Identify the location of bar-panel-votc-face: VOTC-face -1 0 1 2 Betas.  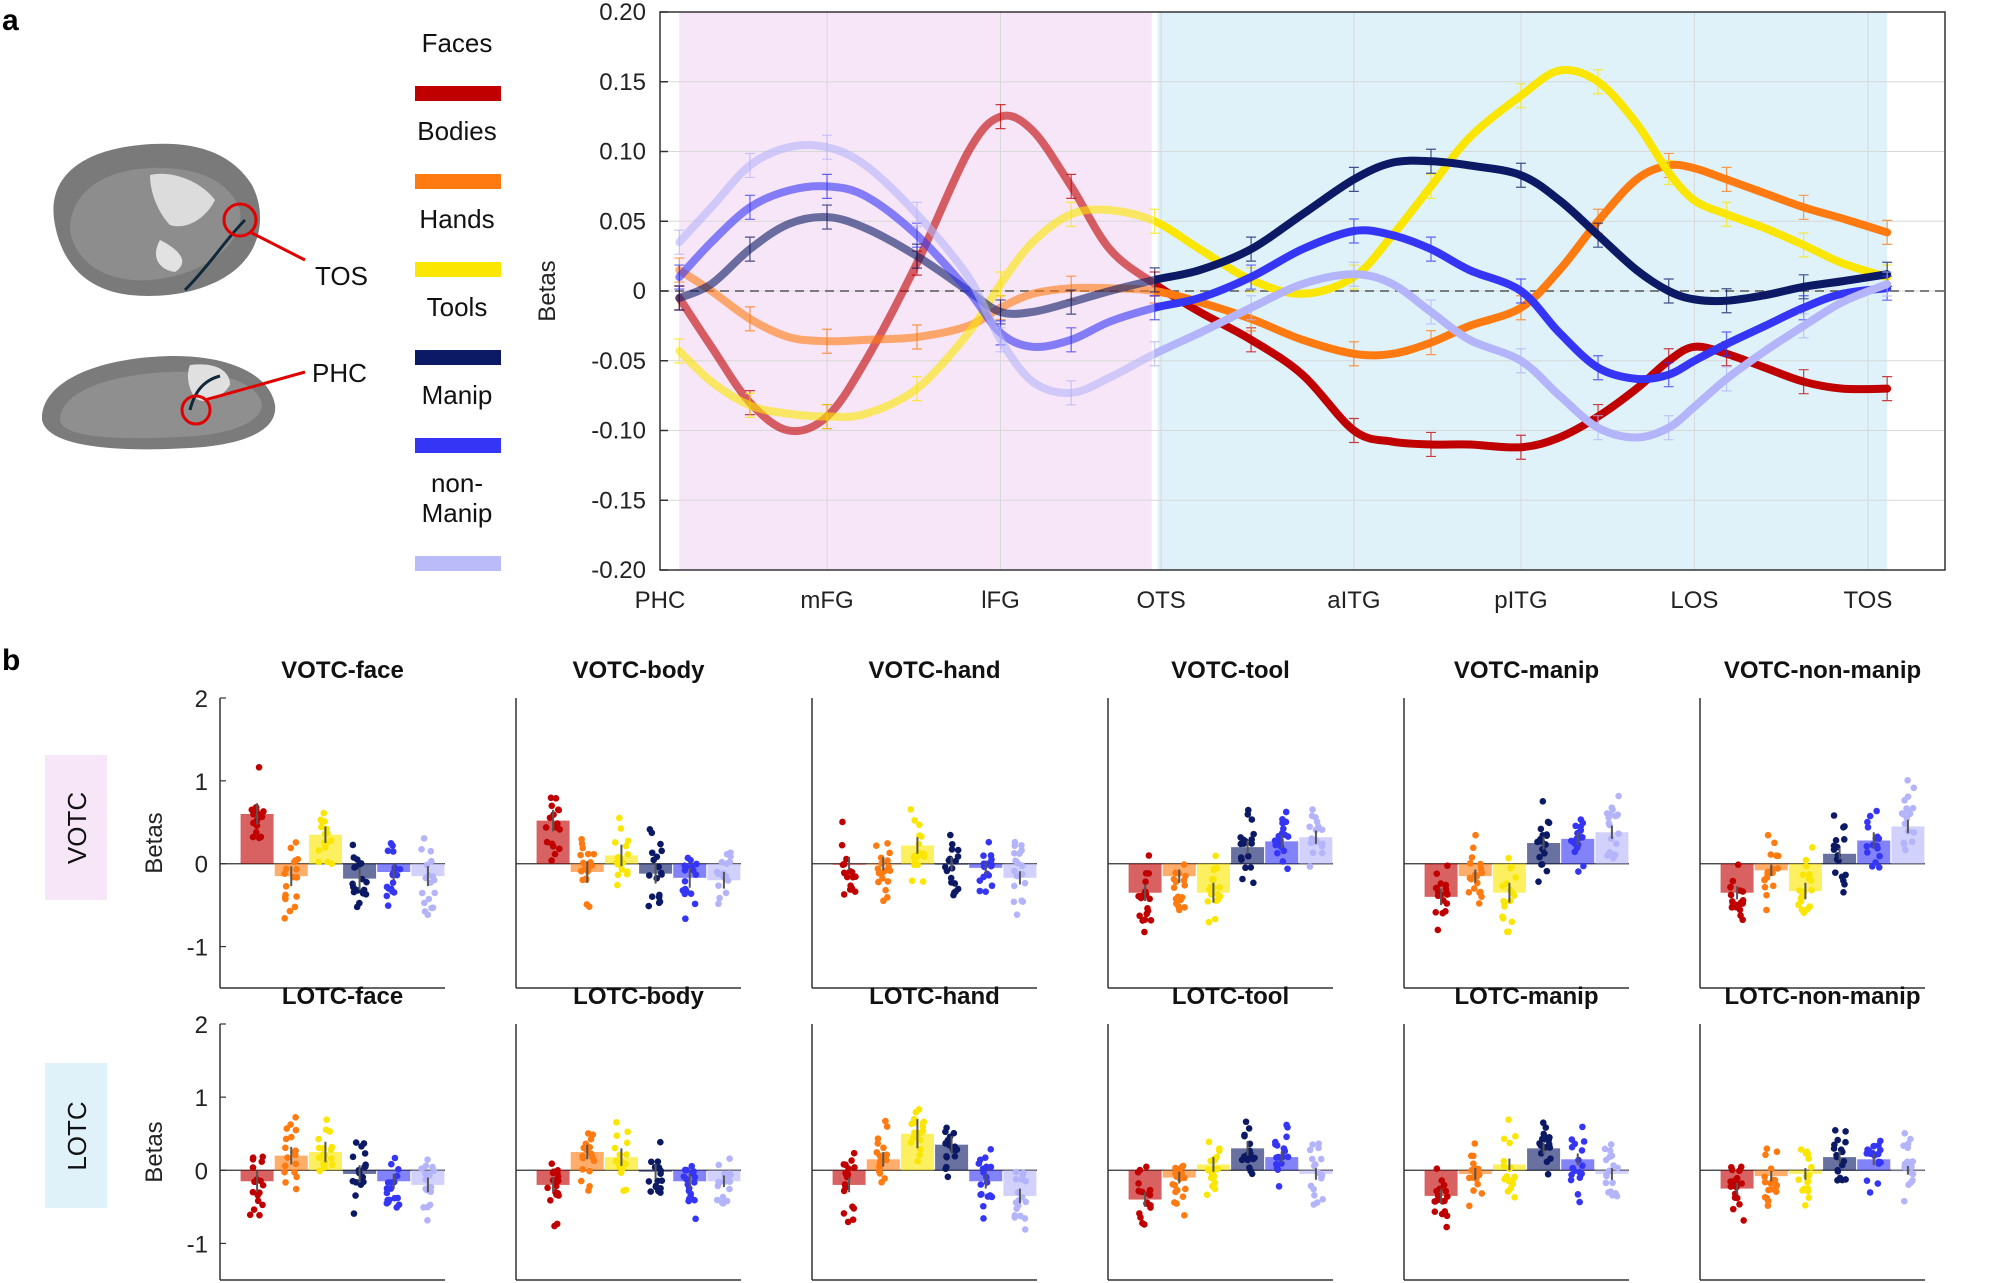
(293, 823).